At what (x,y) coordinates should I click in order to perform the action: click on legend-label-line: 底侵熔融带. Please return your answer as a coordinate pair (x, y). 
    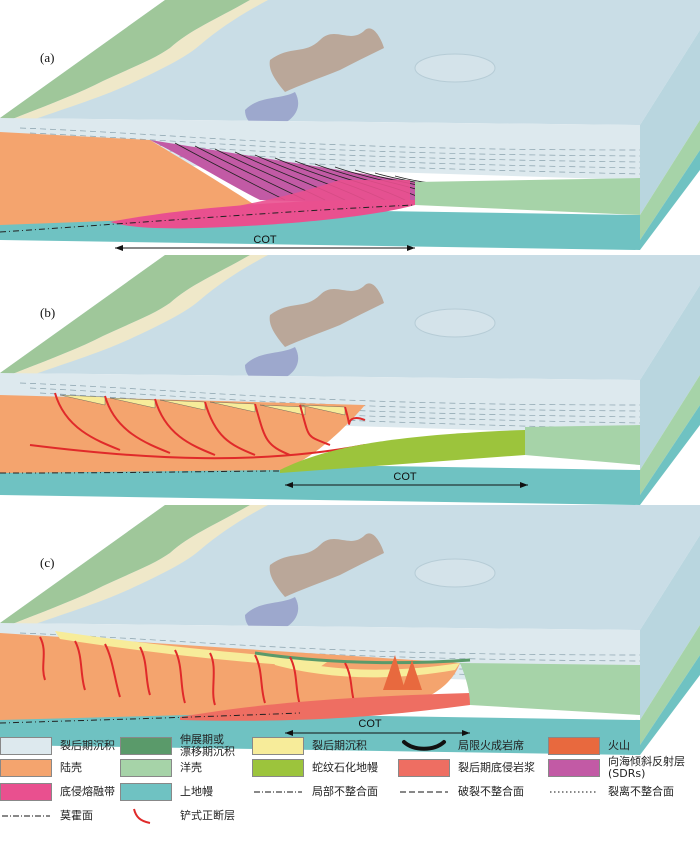
    Looking at the image, I should click on (87, 791).